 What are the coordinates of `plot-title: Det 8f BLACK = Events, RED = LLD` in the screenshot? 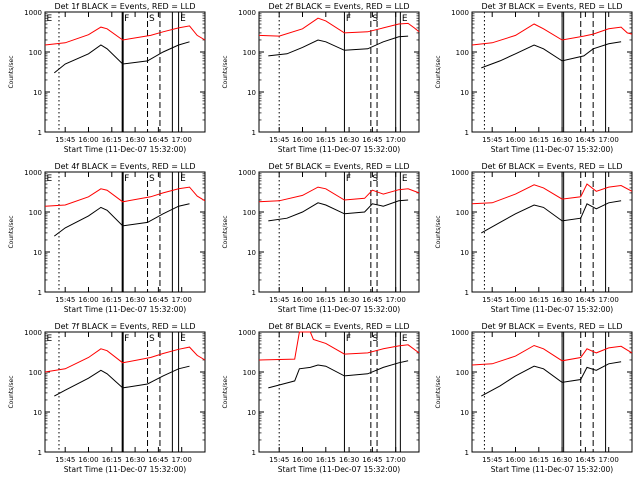 It's located at (338, 326).